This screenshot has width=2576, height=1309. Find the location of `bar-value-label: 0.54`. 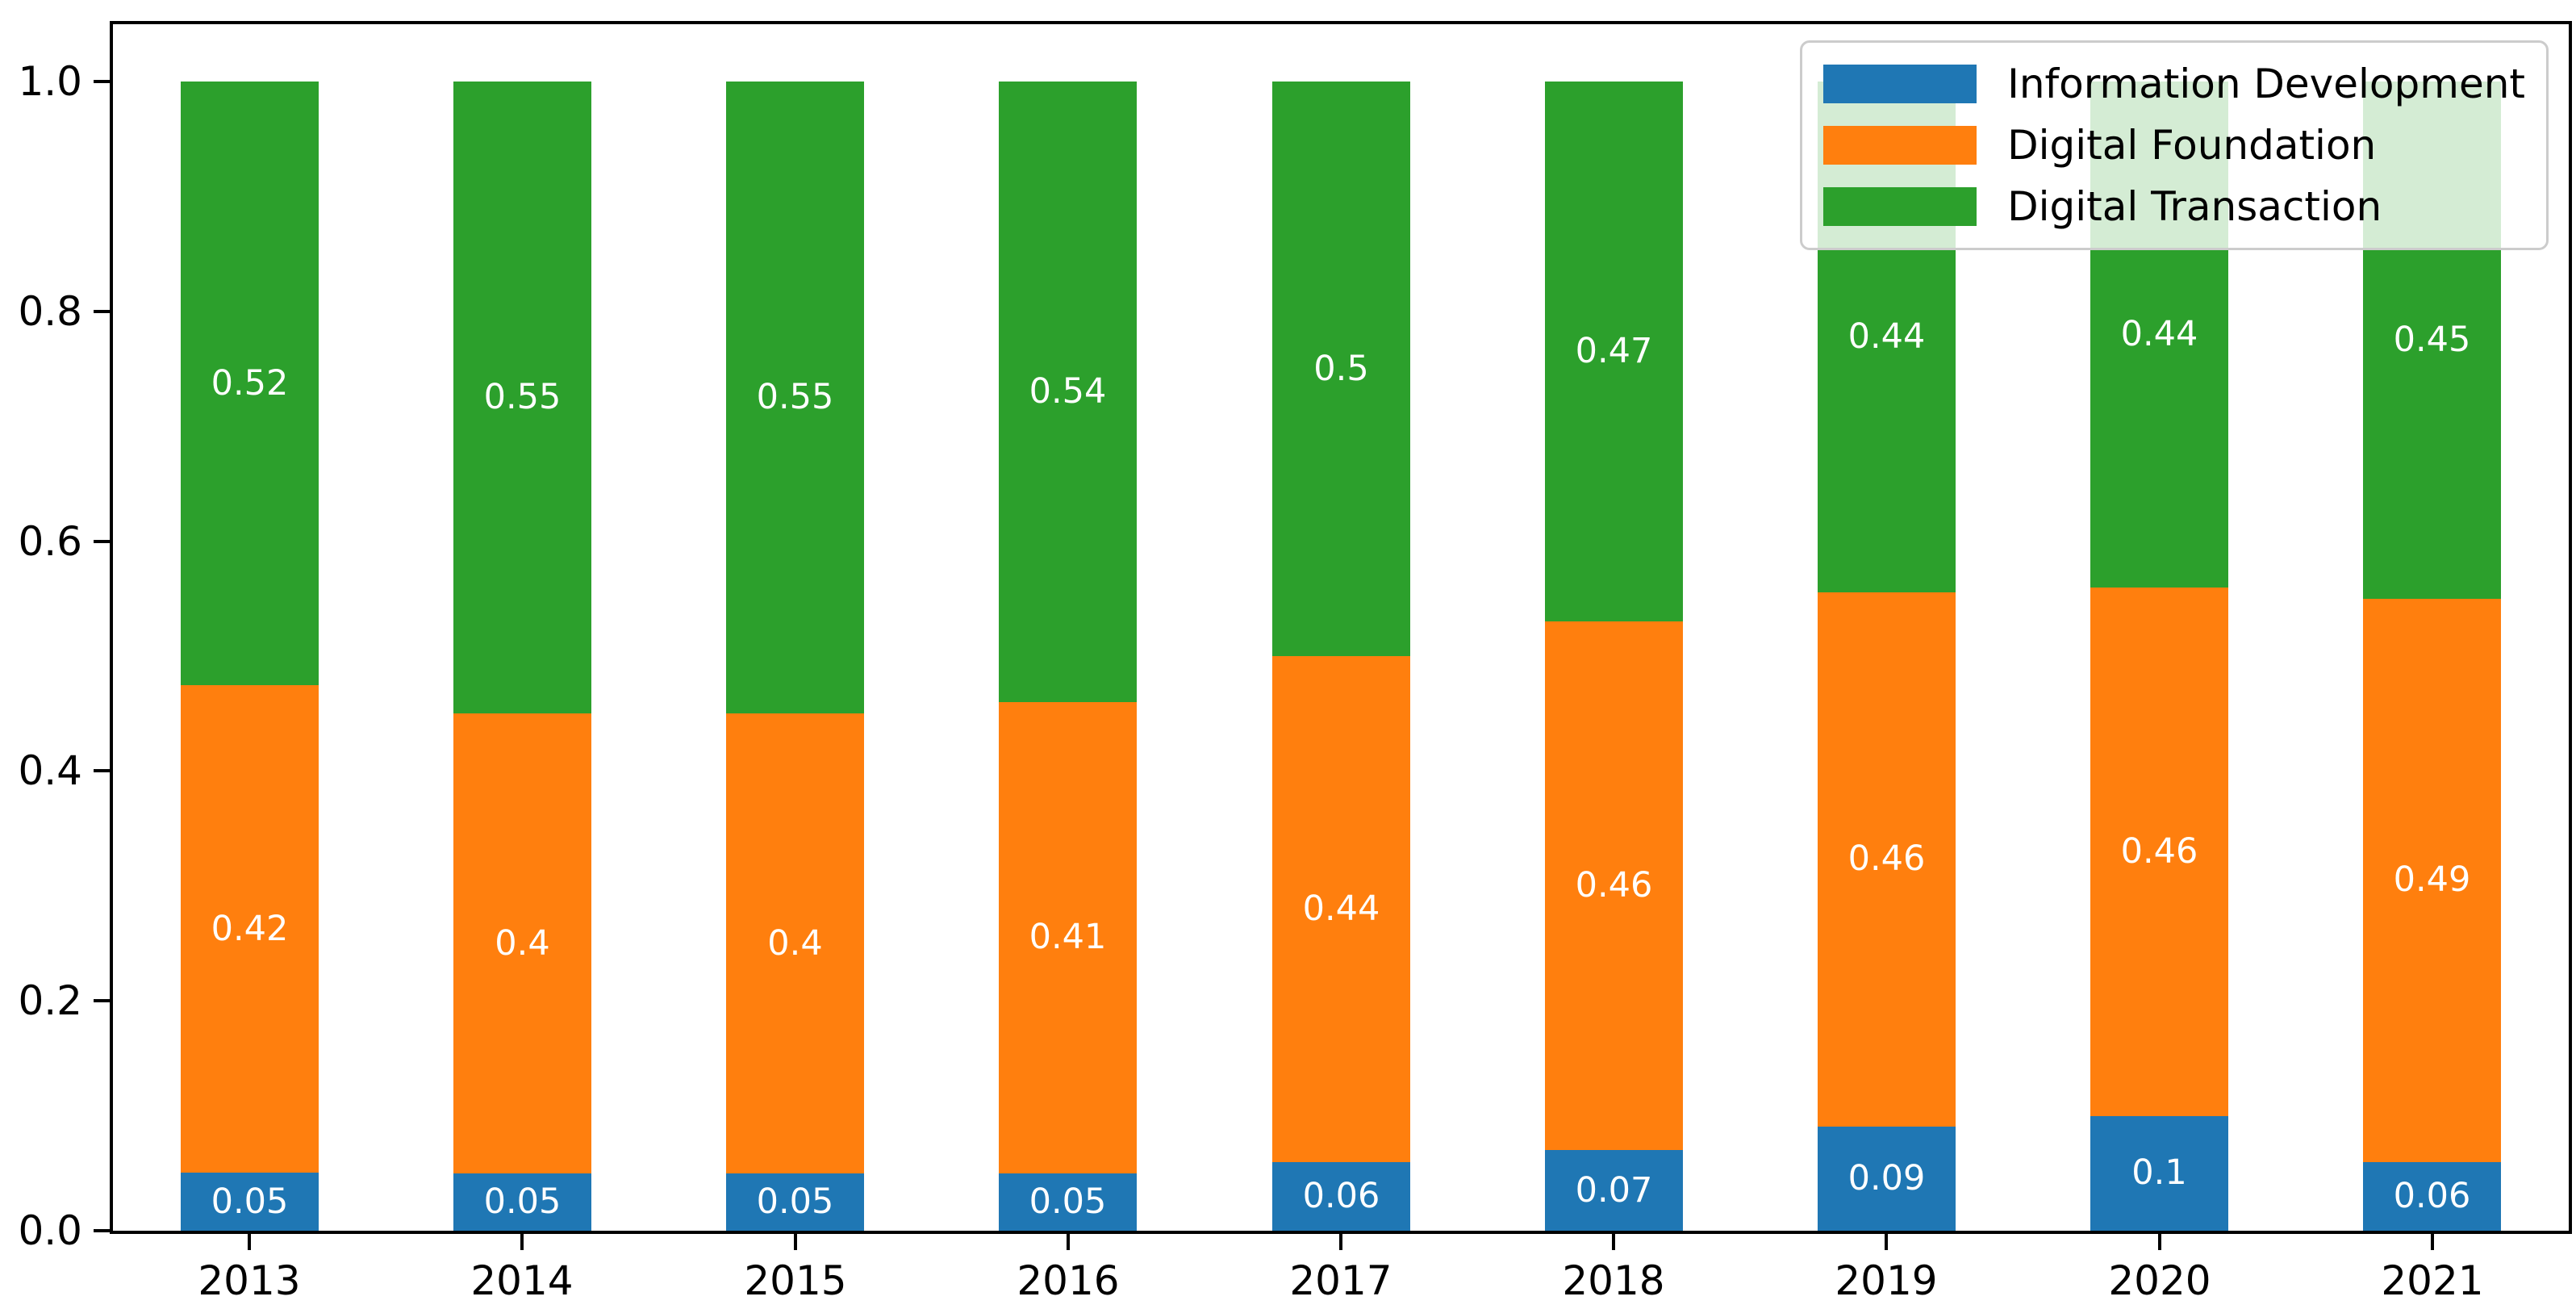

bar-value-label: 0.54 is located at coordinates (1068, 392).